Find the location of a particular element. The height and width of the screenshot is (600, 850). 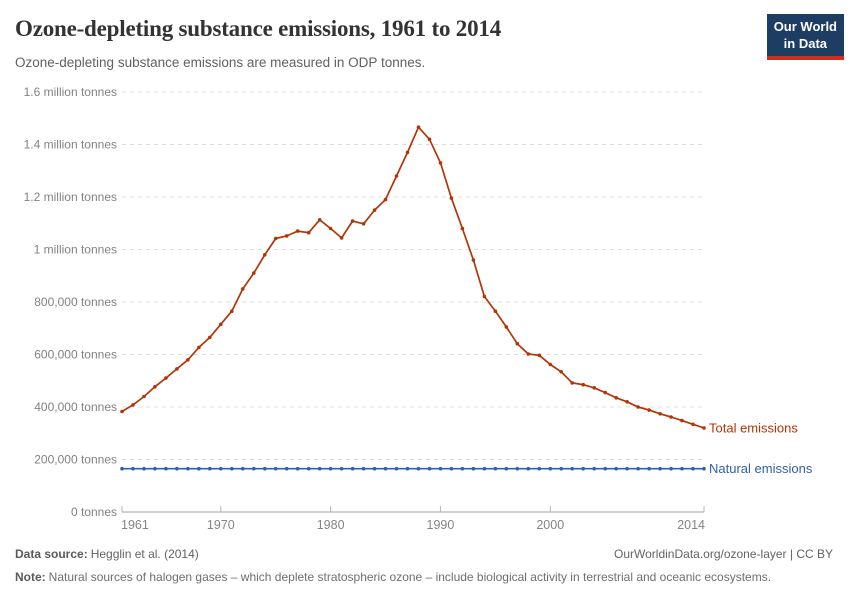

owid-logo: Our World in Data is located at coordinates (805, 37).